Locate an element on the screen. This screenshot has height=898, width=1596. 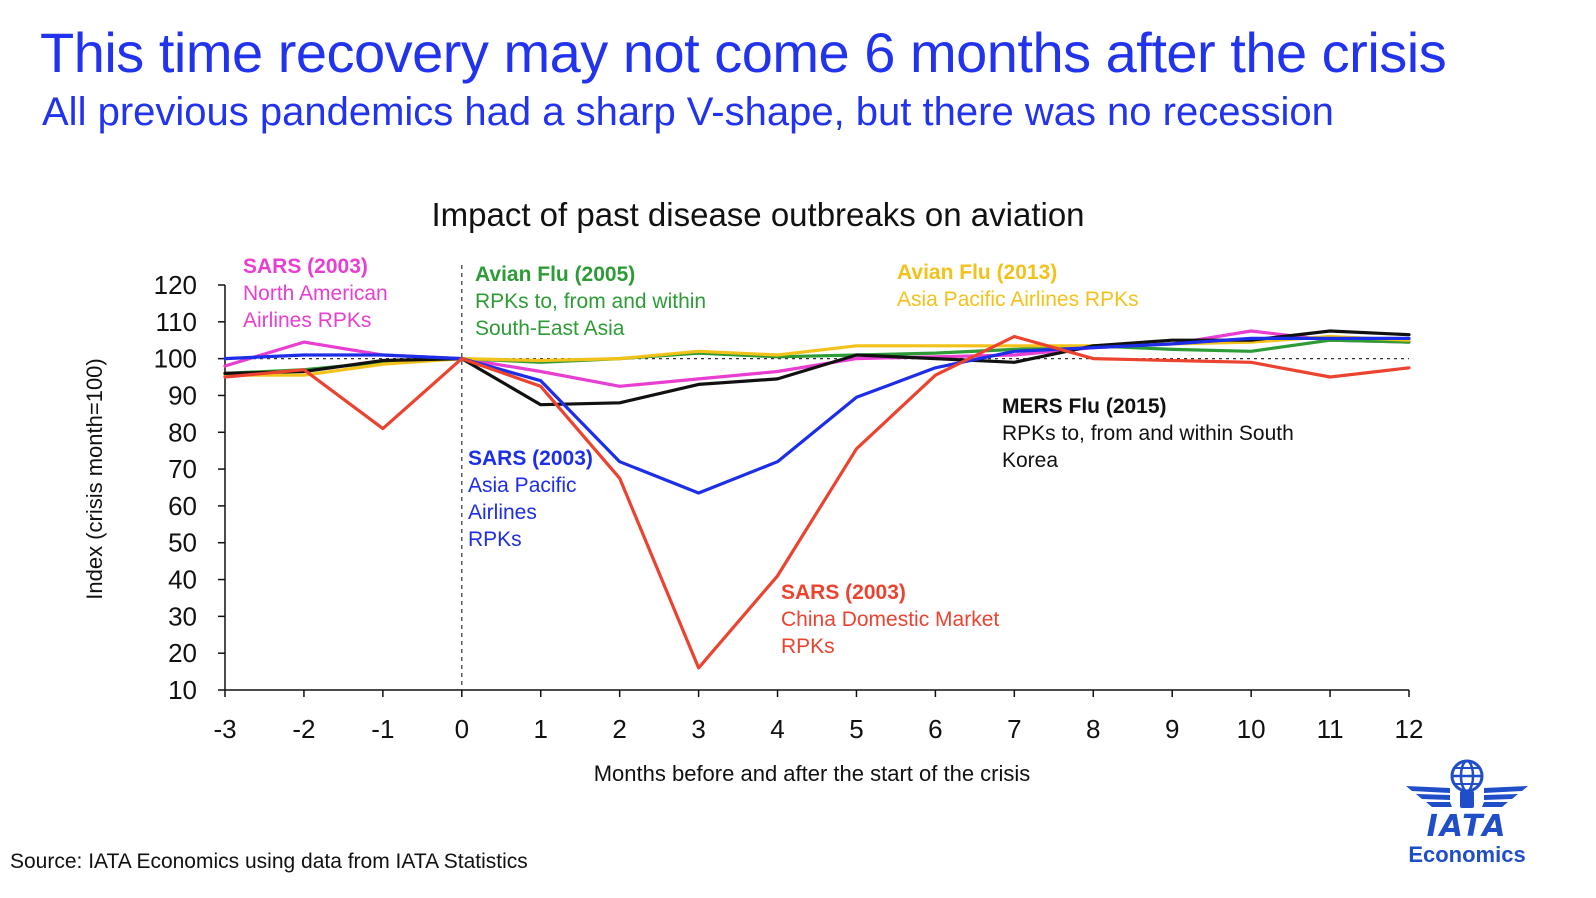
annotation-heading: Avian Flu (2013) is located at coordinates (977, 272).